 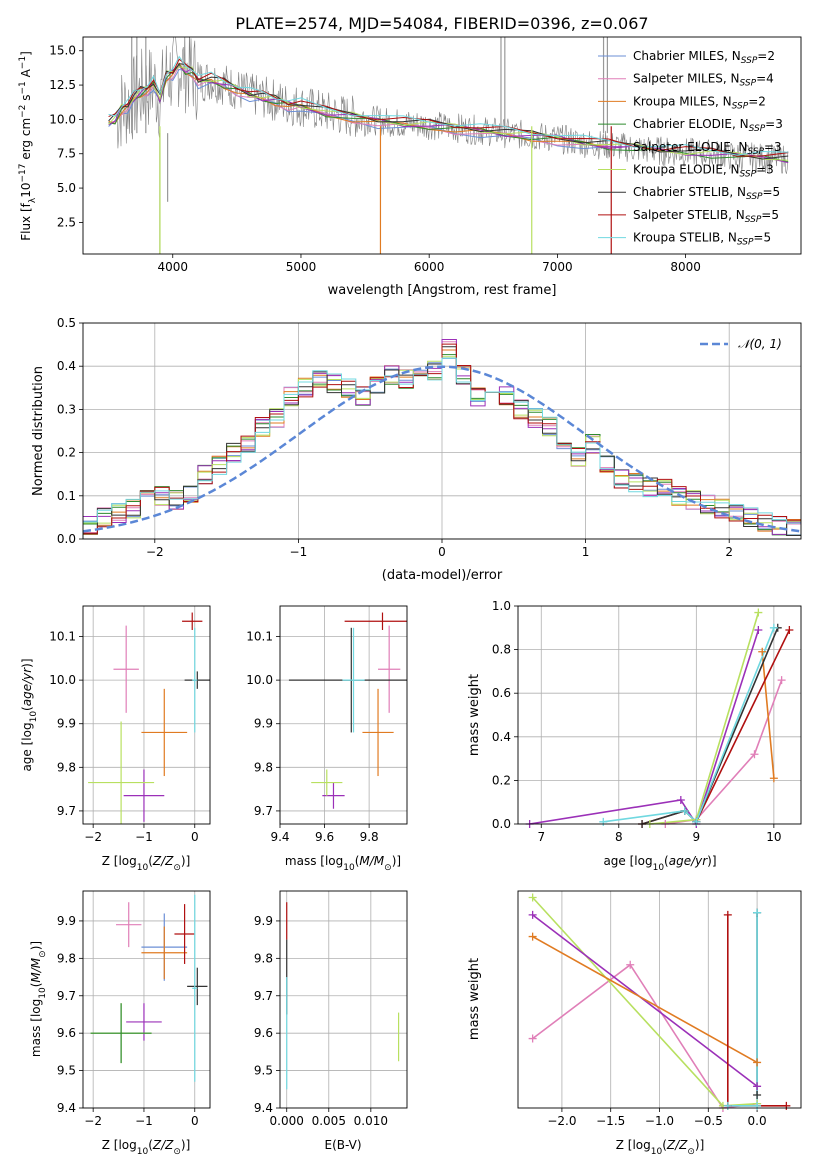 I want to click on spectrum-ylabel: Flux [fλ10−17 erg cm−2 s−1 A−1], so click(x=28, y=146).